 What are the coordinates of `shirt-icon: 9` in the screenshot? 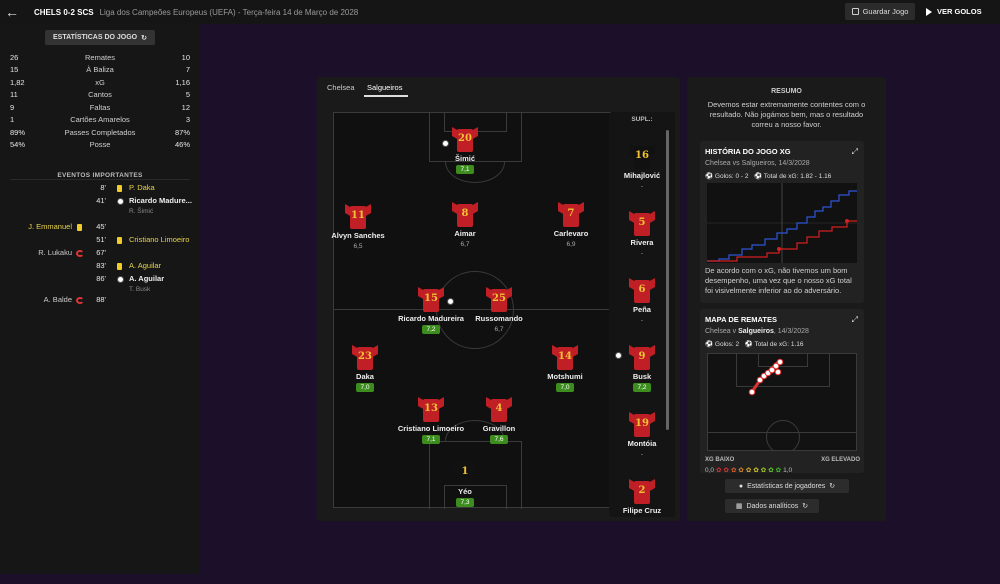 It's located at (642, 357).